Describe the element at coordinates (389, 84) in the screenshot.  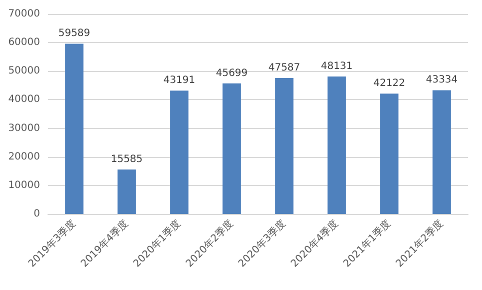
I see `data-label: 42122` at that location.